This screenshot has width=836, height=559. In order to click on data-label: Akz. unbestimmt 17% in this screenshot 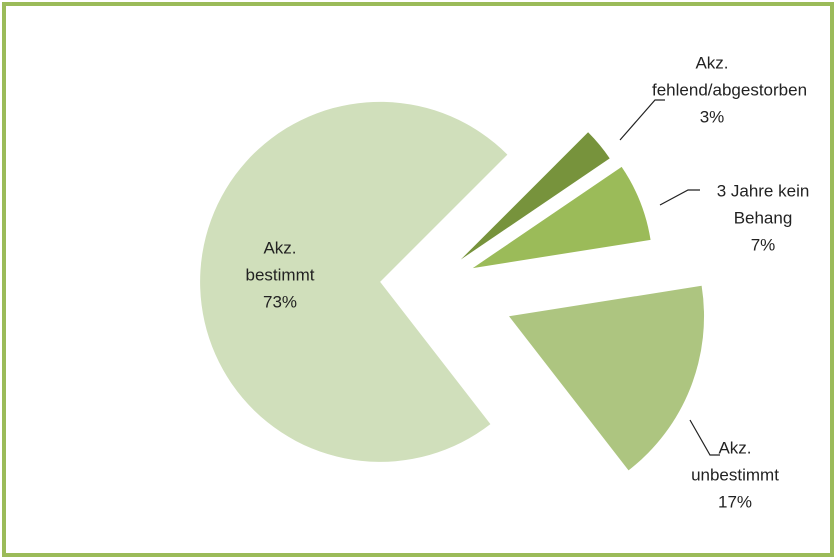, I will do `click(735, 475)`.